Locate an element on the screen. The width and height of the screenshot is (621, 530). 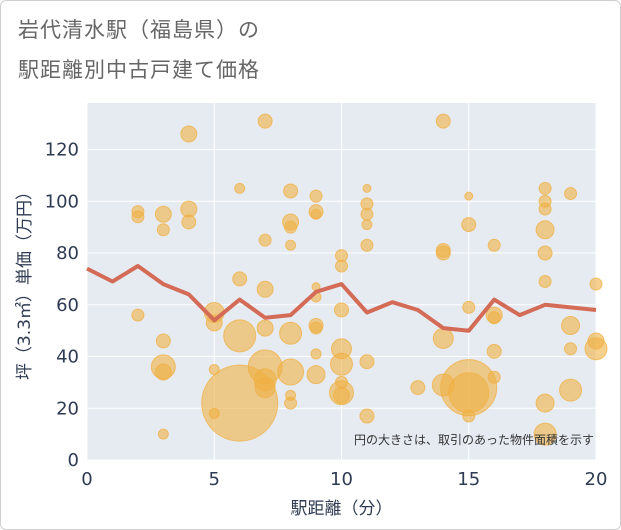
x-tick-label: 20 is located at coordinates (596, 479).